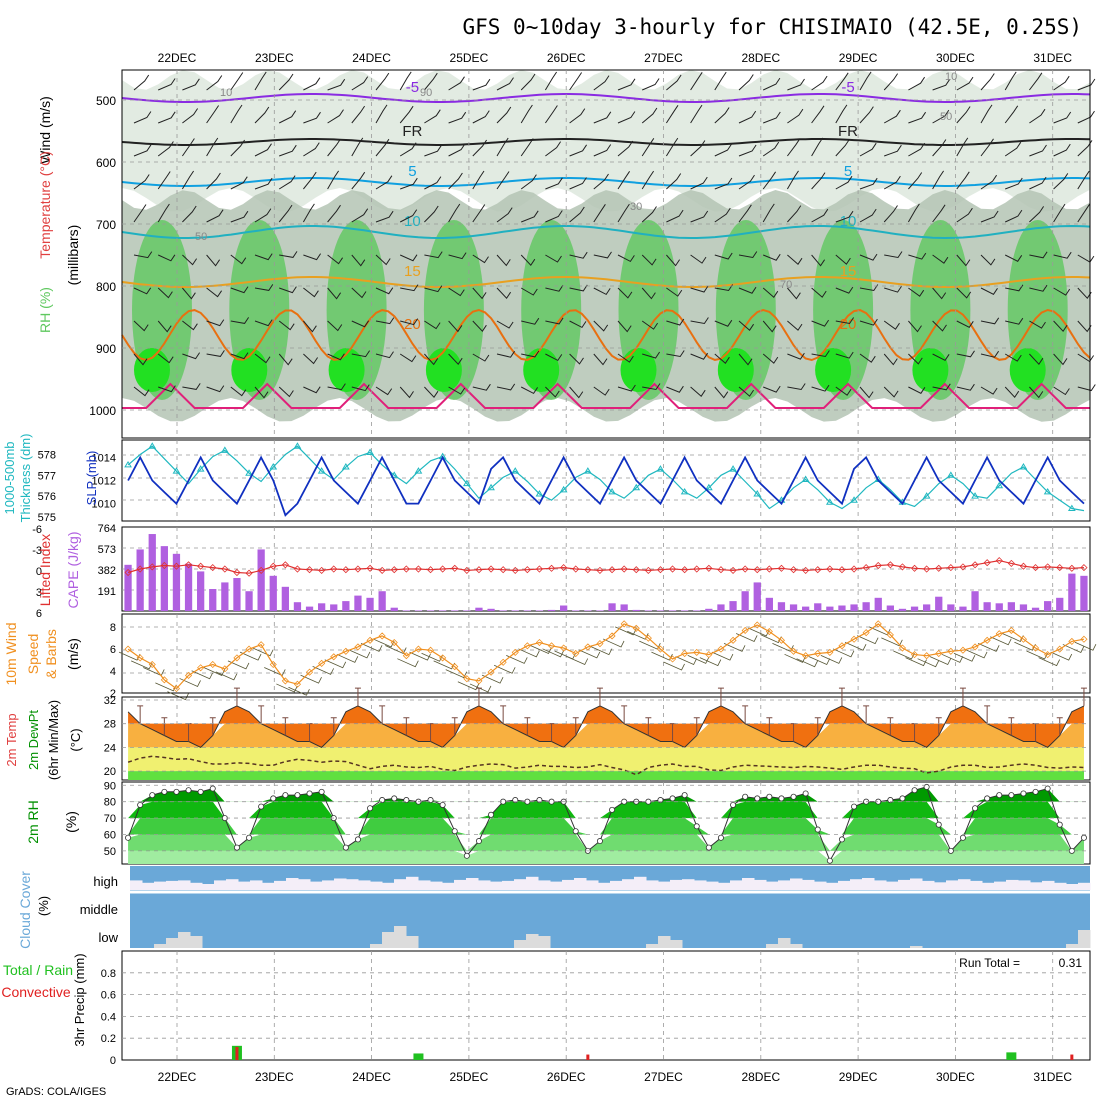  I want to click on isotherm-label: 5, so click(412, 171).